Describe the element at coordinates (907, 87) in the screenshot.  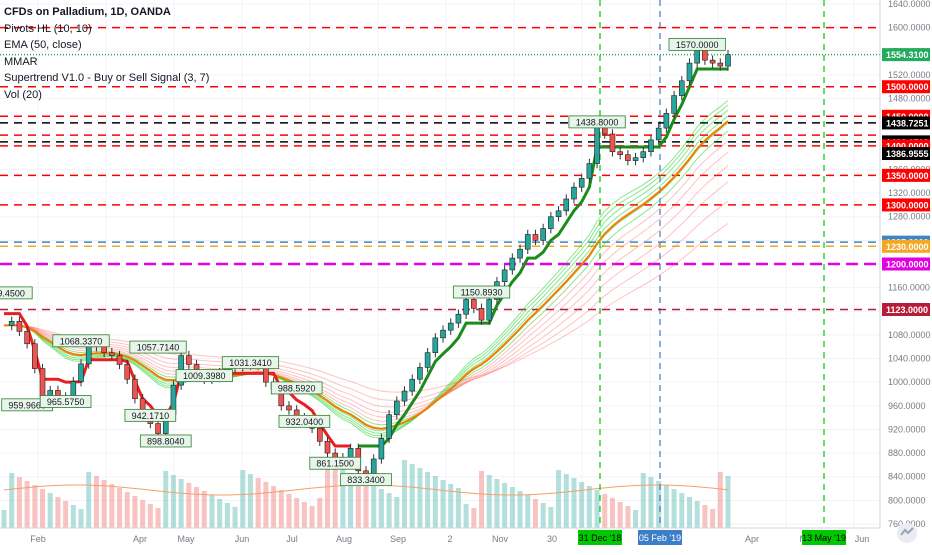
I see `price-level-badge-text: 1500.0000` at that location.